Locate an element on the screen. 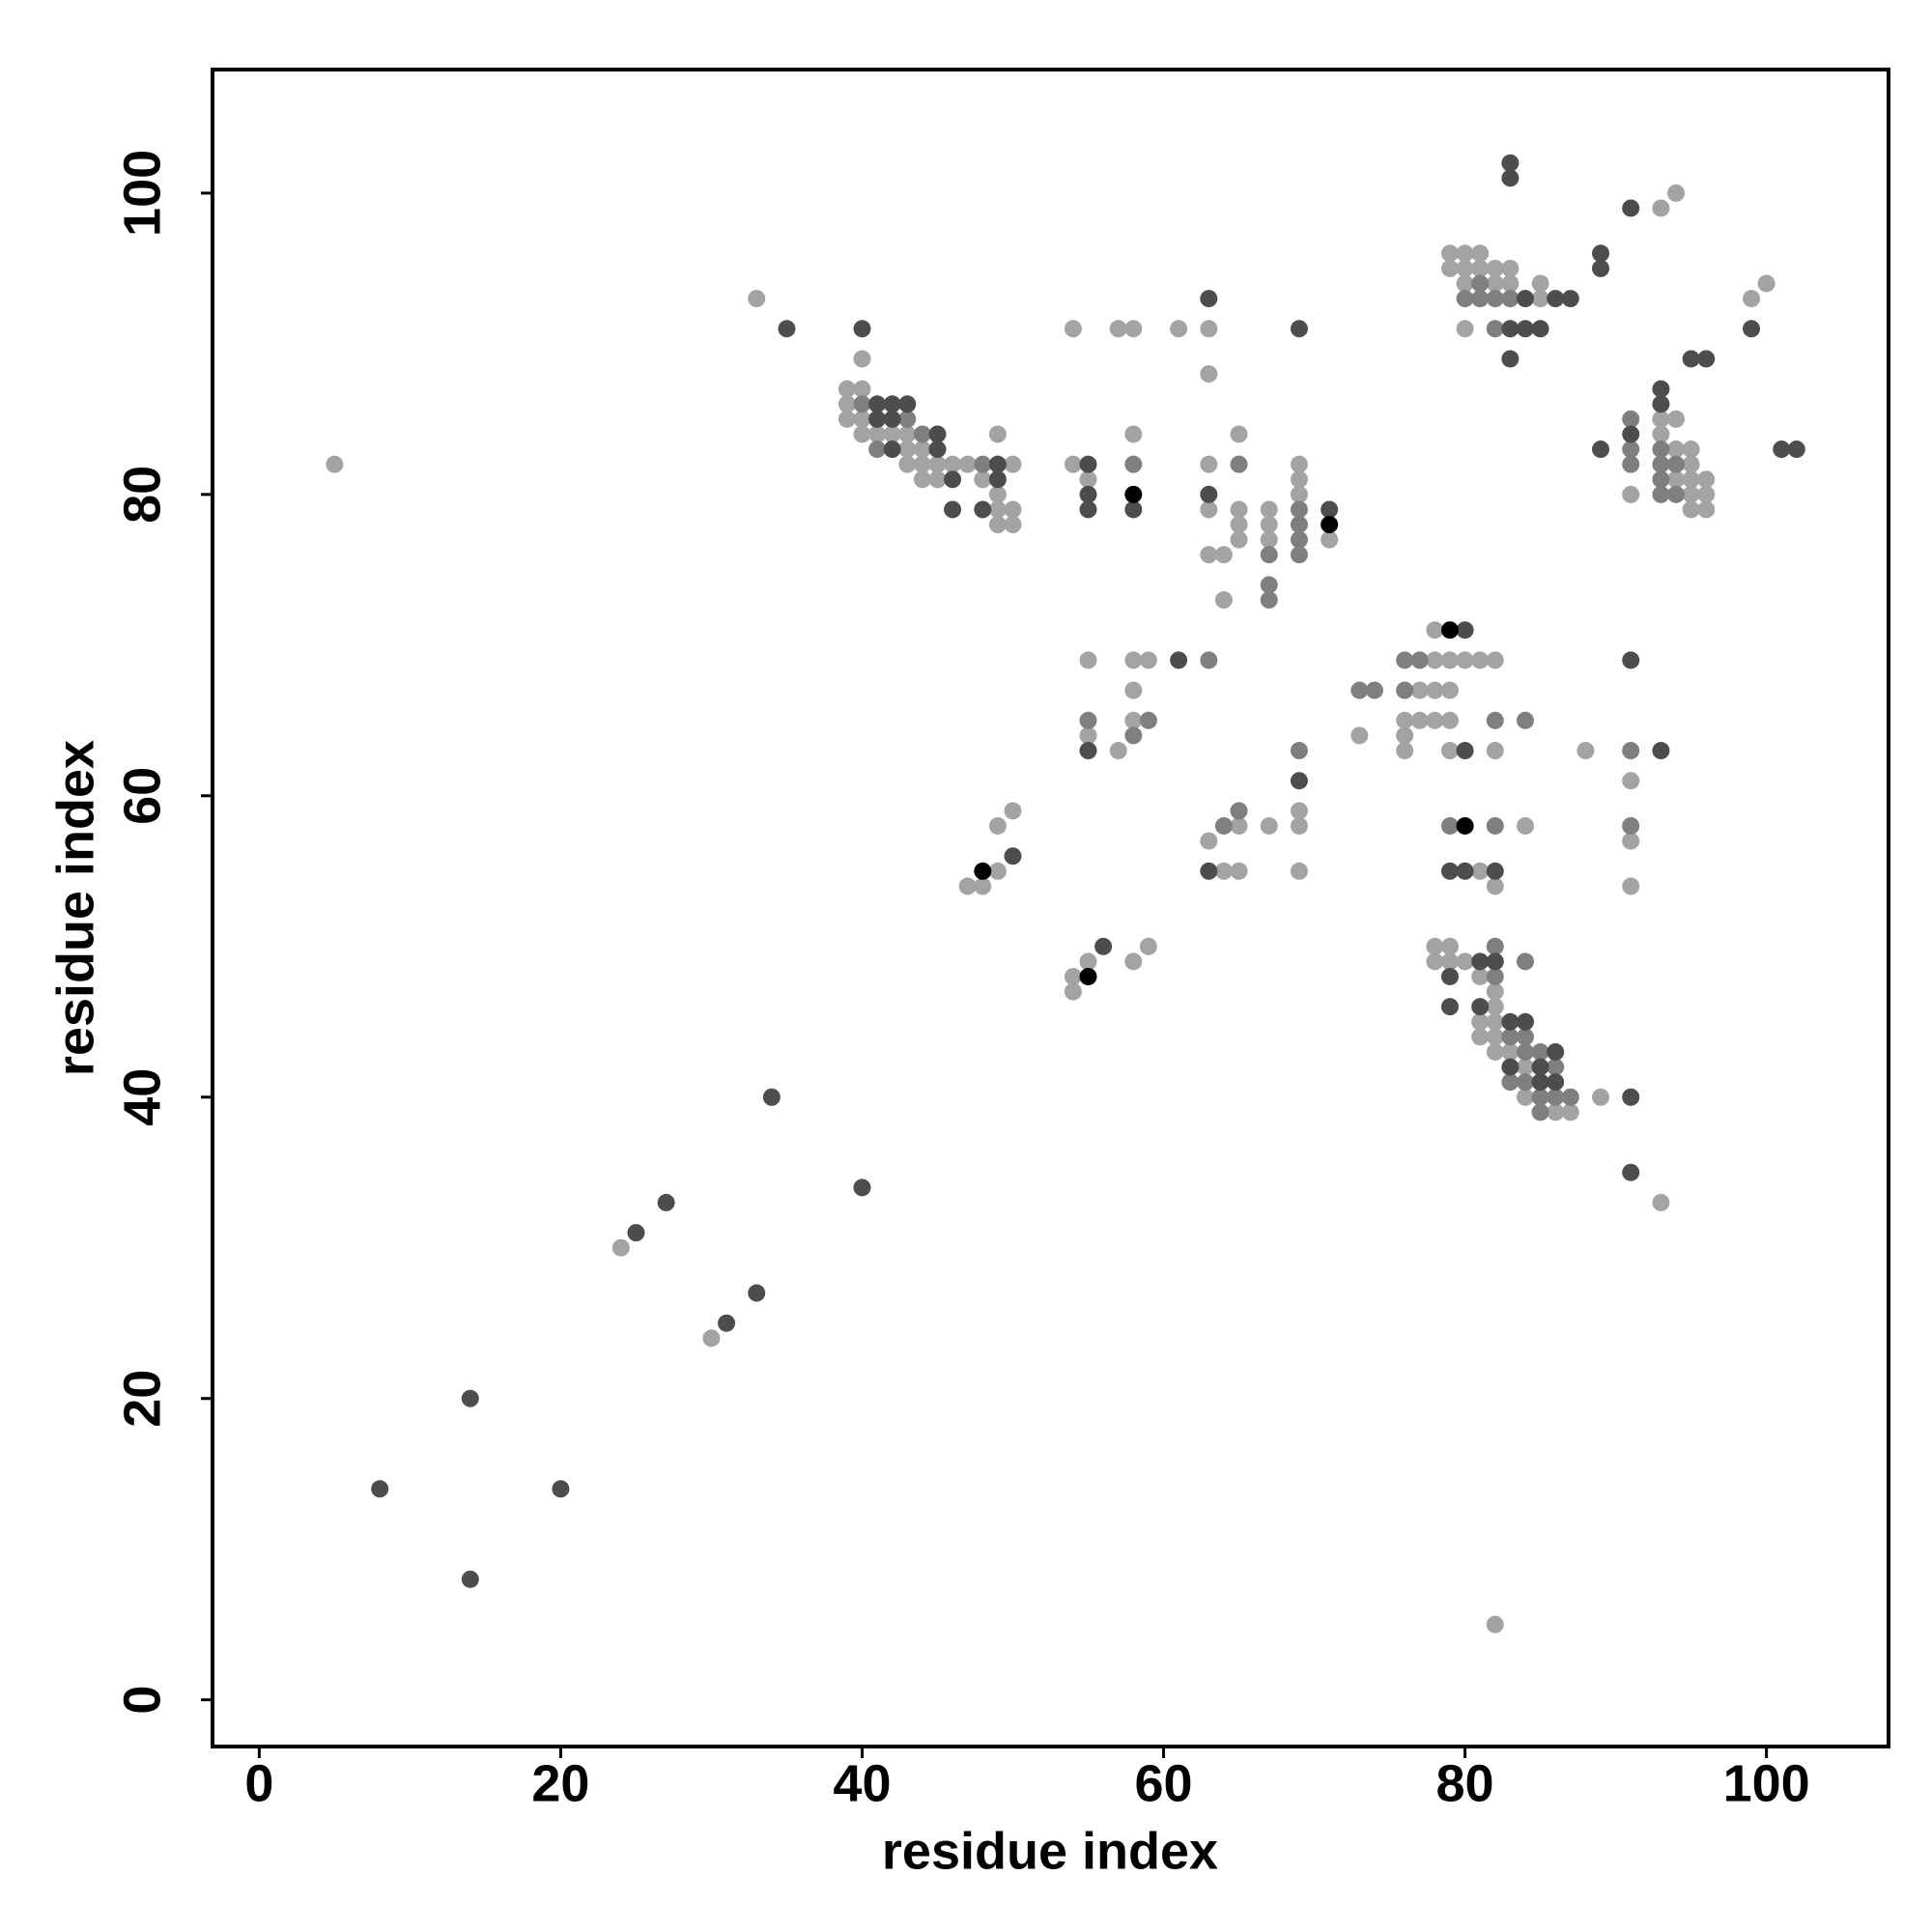 This screenshot has width=1932, height=1932. x-tick-label: 0 is located at coordinates (258, 1783).